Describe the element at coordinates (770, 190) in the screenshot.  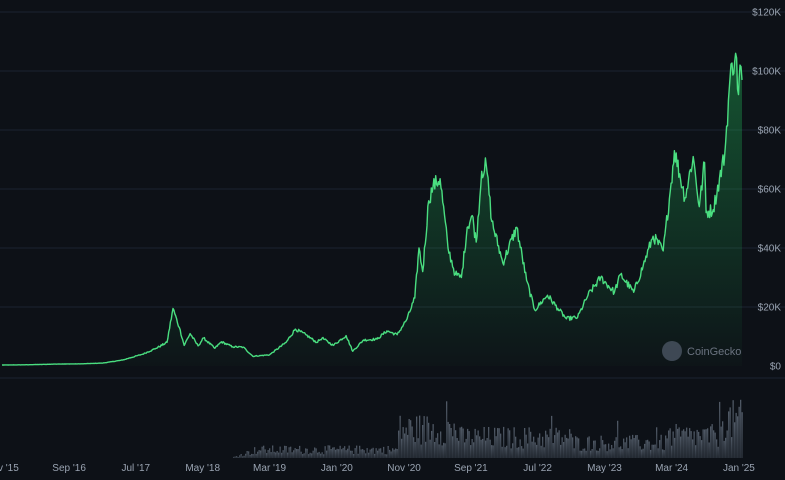
I see `y-tick-label: $60K` at that location.